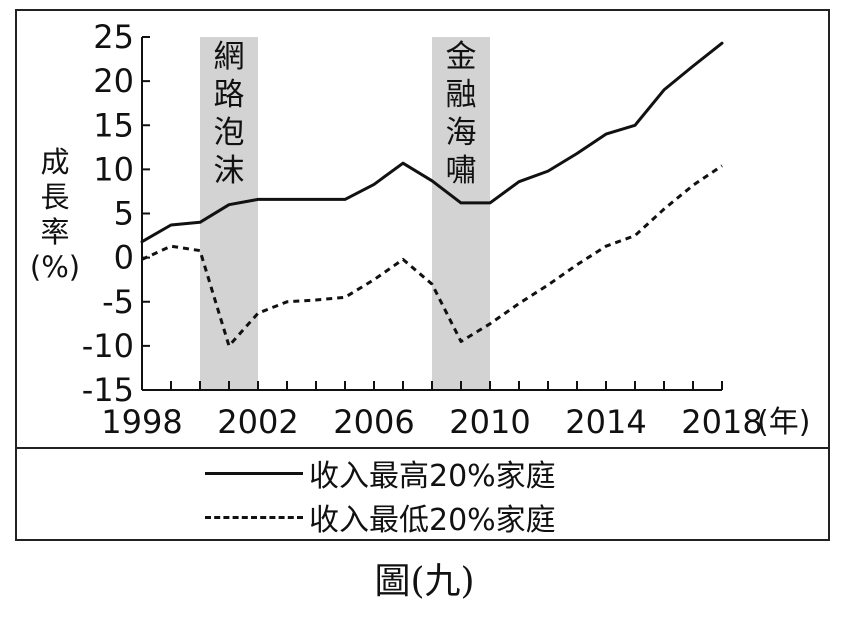 The height and width of the screenshot is (628, 849). What do you see at coordinates (422, 448) in the screenshot?
I see `legend-divider` at bounding box center [422, 448].